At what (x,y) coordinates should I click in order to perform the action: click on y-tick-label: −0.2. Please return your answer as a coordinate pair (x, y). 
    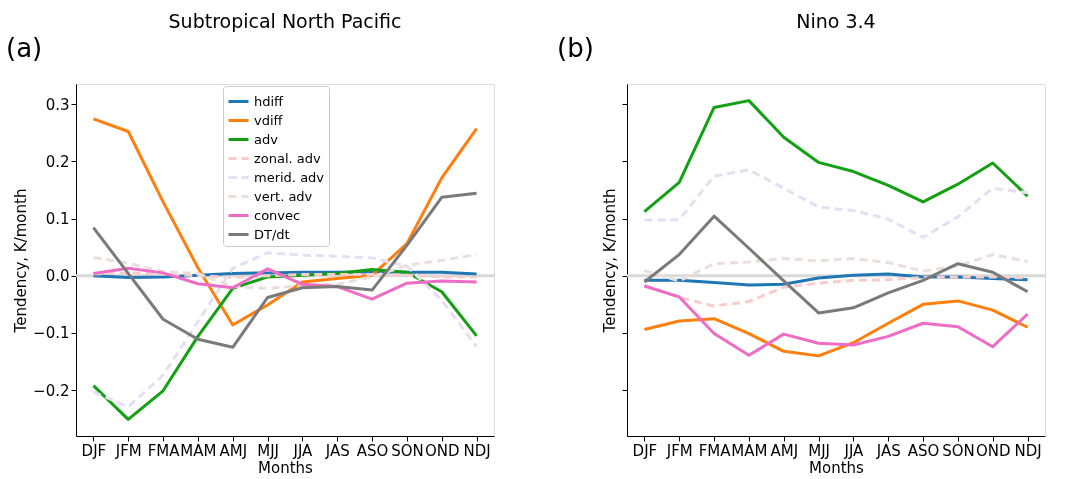
    Looking at the image, I should click on (51, 390).